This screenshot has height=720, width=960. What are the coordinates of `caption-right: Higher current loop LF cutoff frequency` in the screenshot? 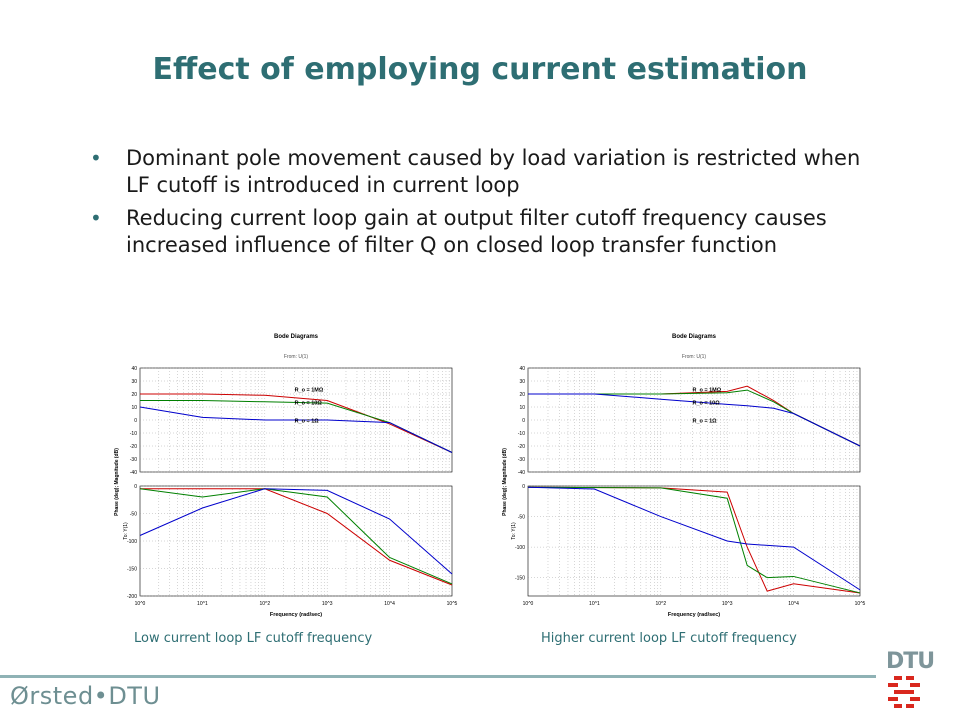 It's located at (669, 638).